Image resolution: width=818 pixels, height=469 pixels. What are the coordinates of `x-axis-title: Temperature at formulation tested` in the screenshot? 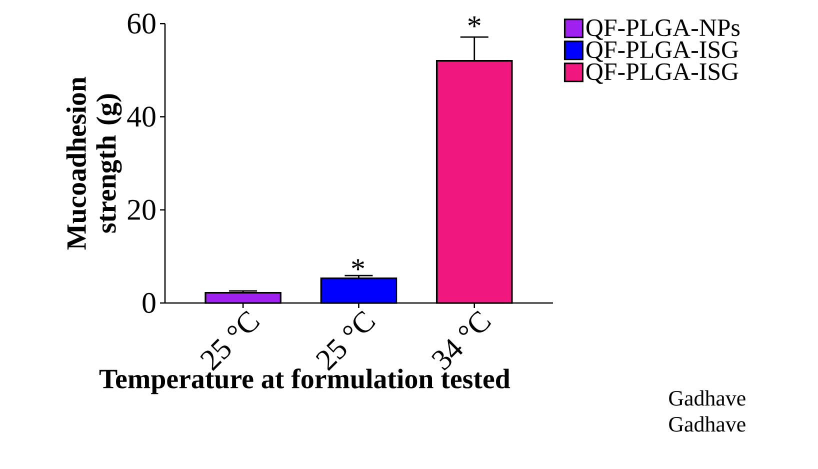 It's located at (304, 381).